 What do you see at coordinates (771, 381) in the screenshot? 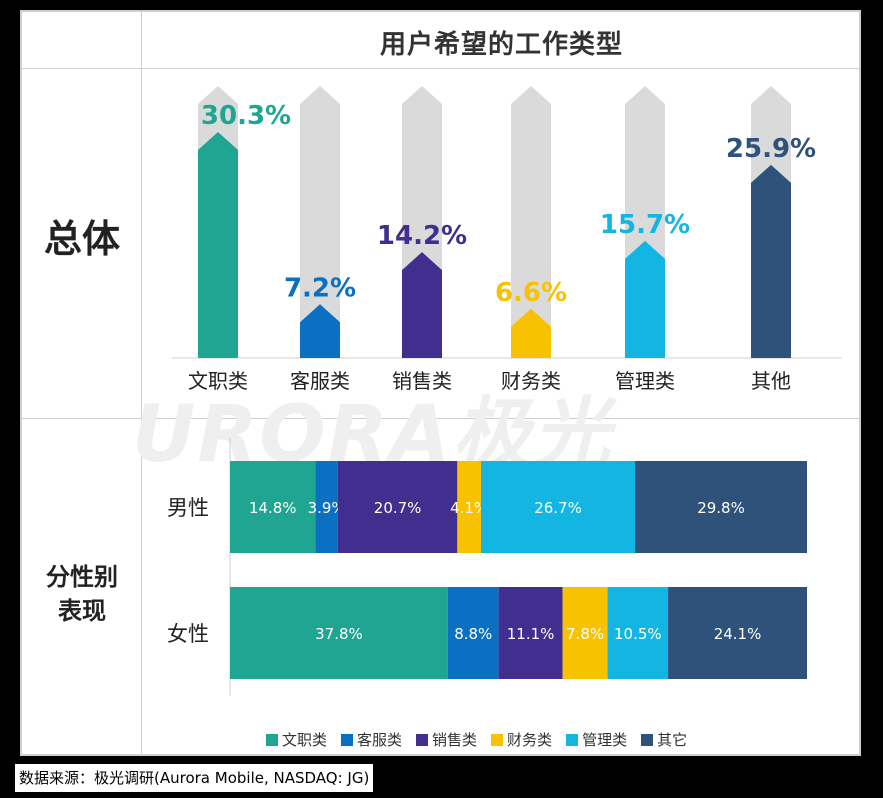
I see `category-label: 其他` at bounding box center [771, 381].